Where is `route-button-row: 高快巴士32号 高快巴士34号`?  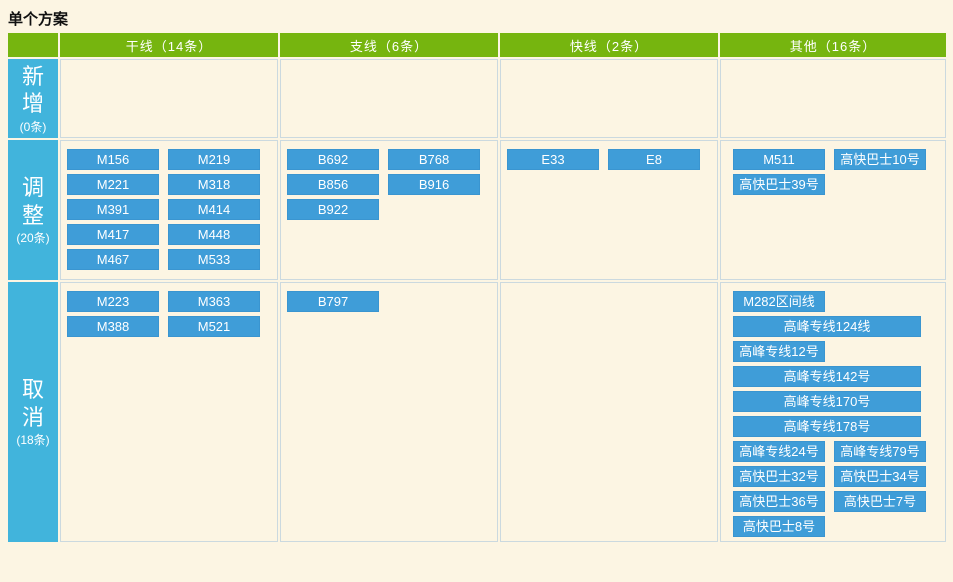
route-button-row: 高快巴士32号 高快巴士34号 is located at coordinates (836, 476).